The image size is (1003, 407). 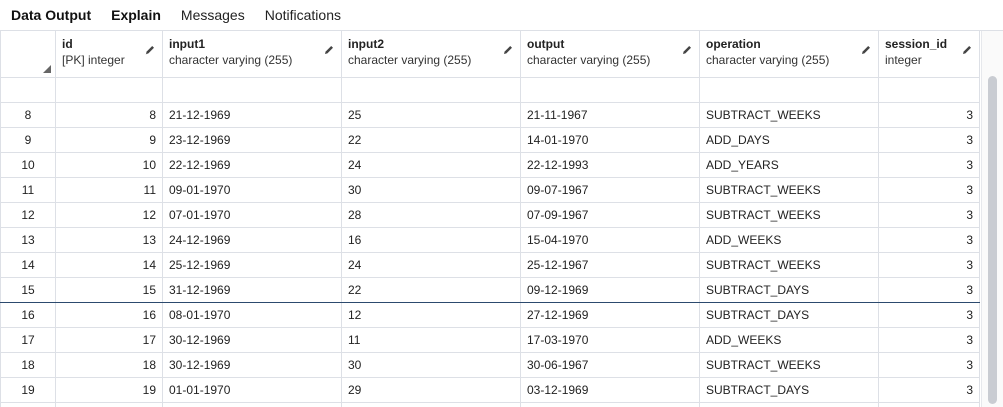 What do you see at coordinates (431, 314) in the screenshot?
I see `cell-input2: 12` at bounding box center [431, 314].